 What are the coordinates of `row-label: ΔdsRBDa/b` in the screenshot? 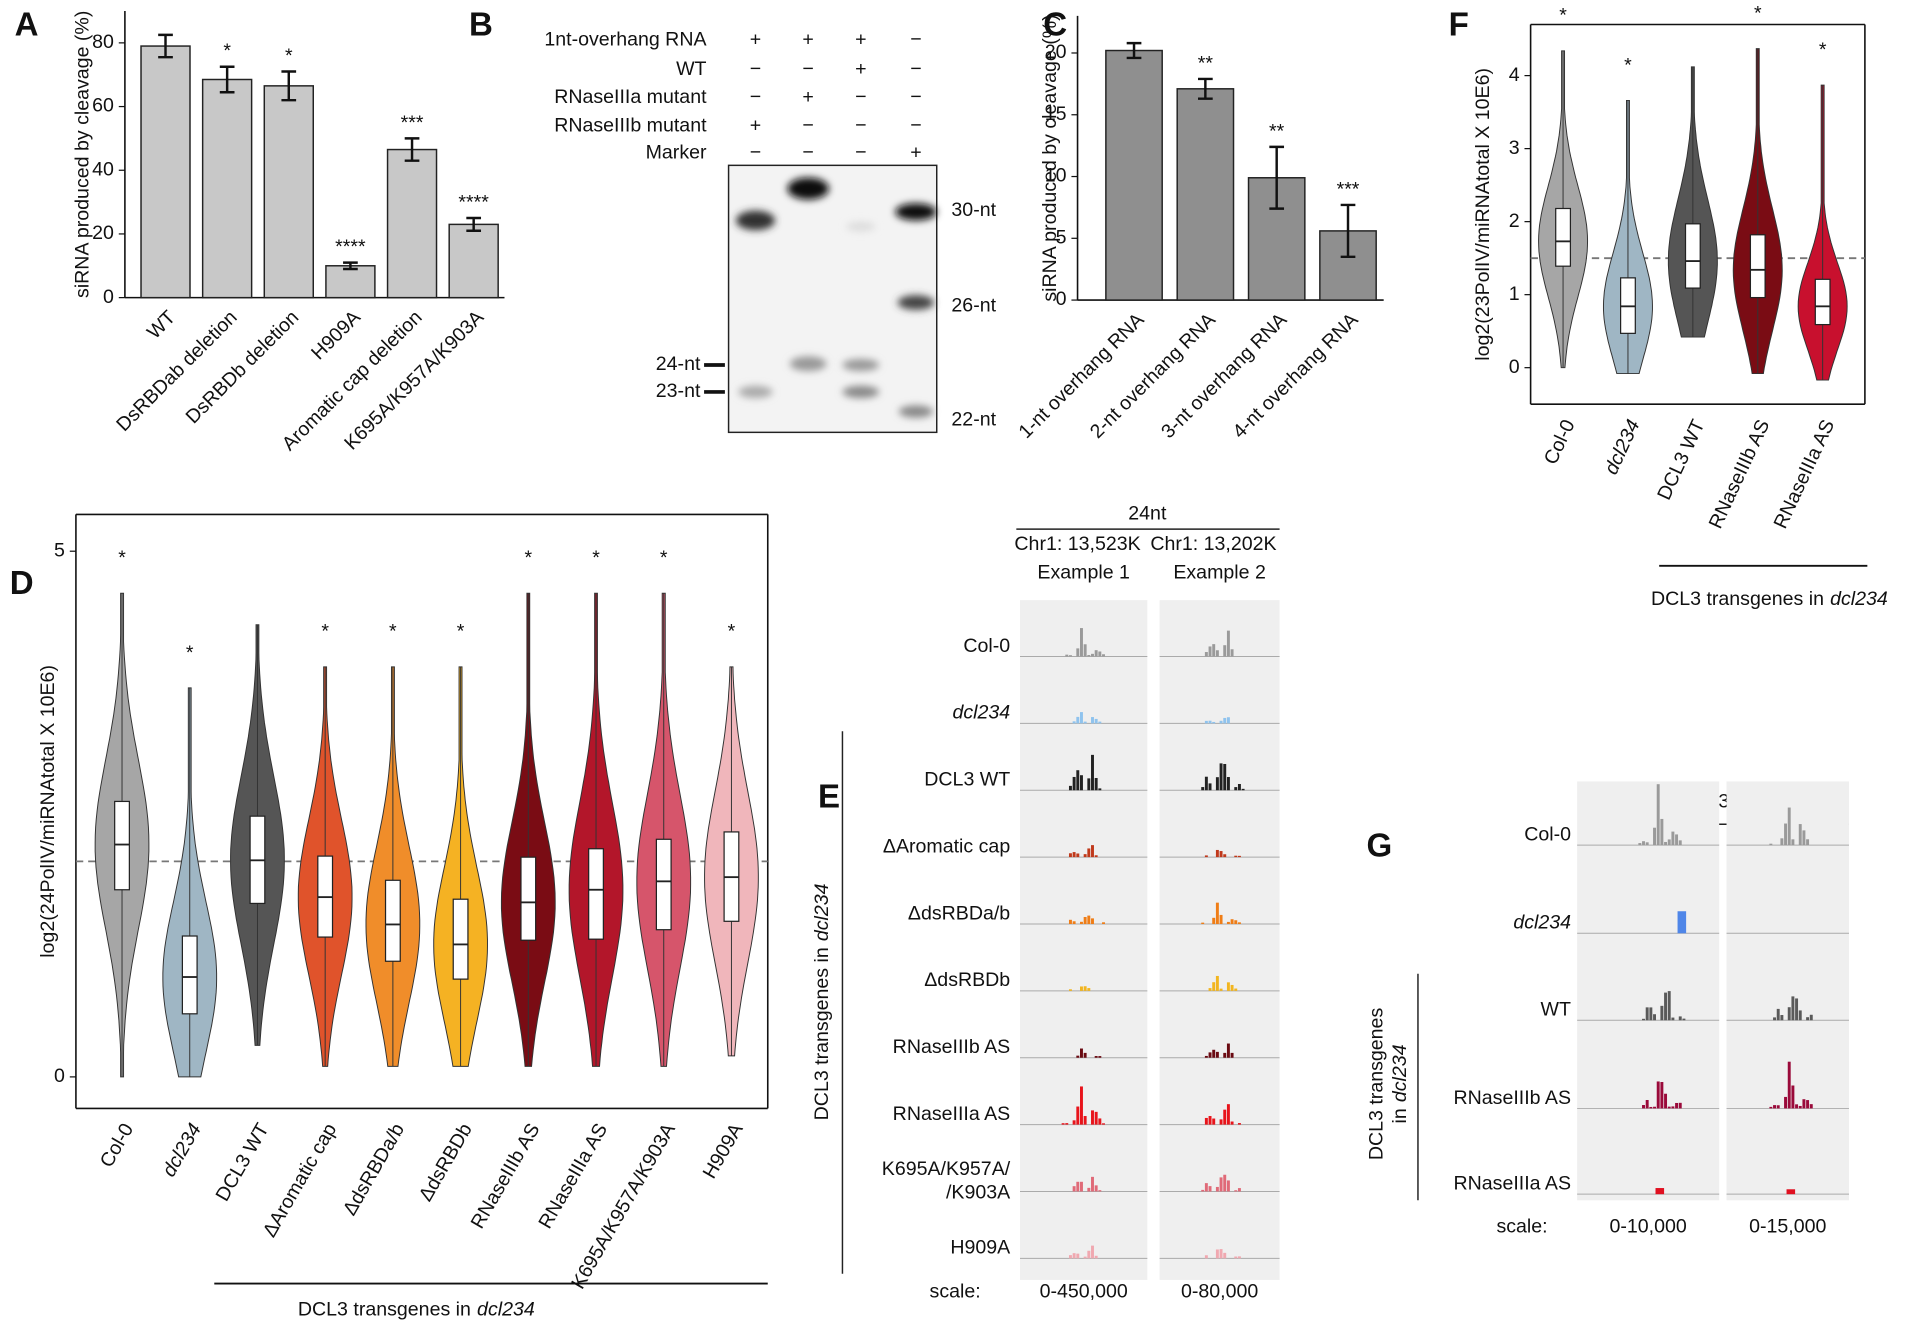 It's located at (959, 913).